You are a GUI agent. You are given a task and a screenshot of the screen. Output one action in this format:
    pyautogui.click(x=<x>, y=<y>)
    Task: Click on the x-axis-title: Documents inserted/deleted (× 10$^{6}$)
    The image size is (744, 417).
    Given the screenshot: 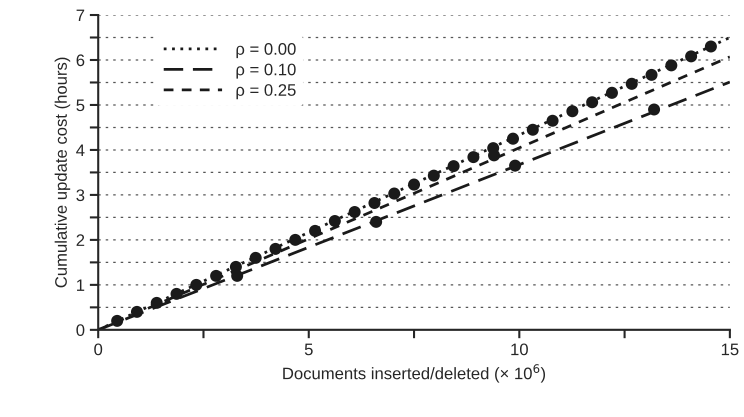 What is the action you would take?
    pyautogui.click(x=414, y=373)
    